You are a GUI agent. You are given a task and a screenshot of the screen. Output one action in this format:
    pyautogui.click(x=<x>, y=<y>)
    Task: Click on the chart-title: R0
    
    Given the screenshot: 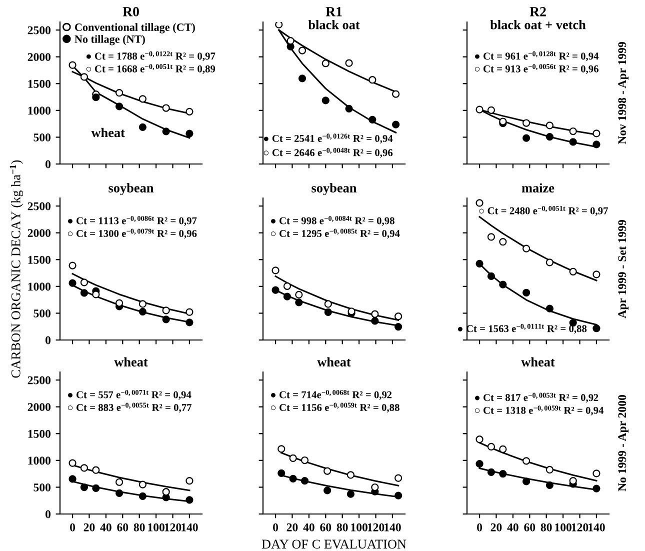 What is the action you would take?
    pyautogui.click(x=130, y=11)
    